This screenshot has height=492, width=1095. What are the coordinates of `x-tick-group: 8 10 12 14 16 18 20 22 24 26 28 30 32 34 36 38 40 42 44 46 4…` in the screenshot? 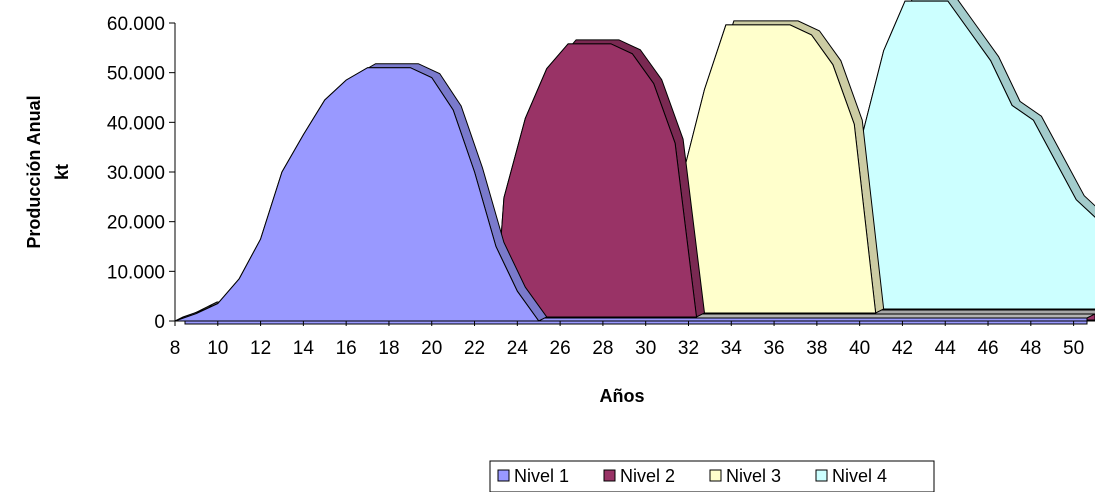 It's located at (627, 340).